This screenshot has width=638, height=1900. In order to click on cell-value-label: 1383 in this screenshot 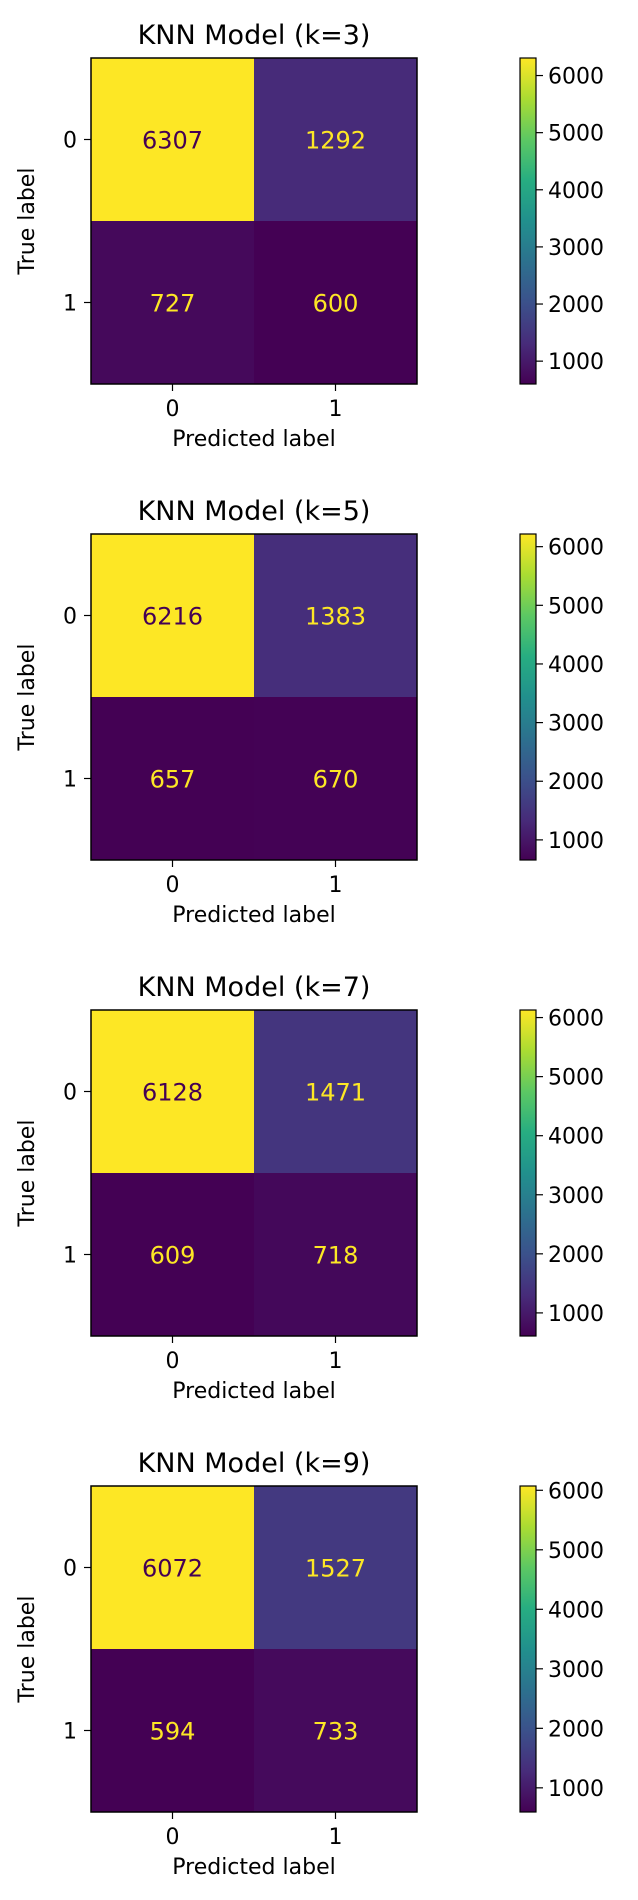, I will do `click(335, 617)`.